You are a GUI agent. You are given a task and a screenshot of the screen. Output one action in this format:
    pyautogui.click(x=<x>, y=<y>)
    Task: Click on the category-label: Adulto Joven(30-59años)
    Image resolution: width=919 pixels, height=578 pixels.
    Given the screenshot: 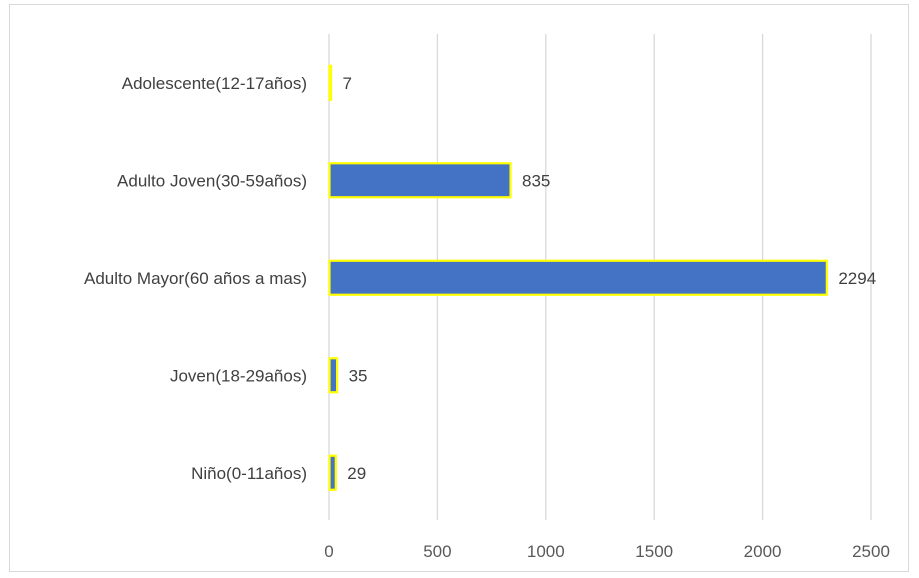 What is the action you would take?
    pyautogui.click(x=212, y=180)
    